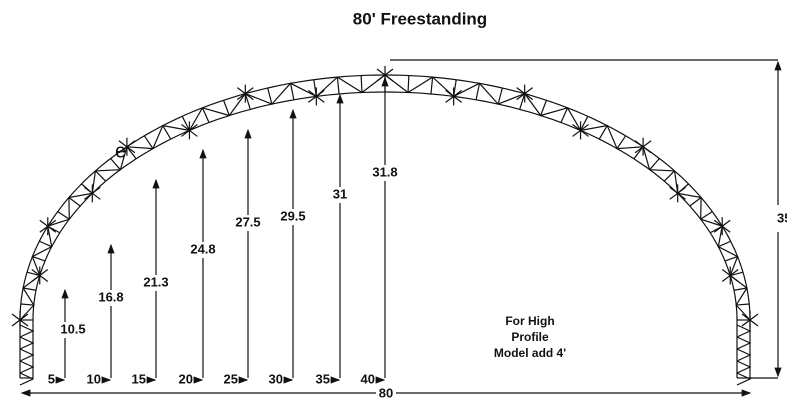 The height and width of the screenshot is (402, 787). I want to click on height-label: 21.3, so click(155, 281).